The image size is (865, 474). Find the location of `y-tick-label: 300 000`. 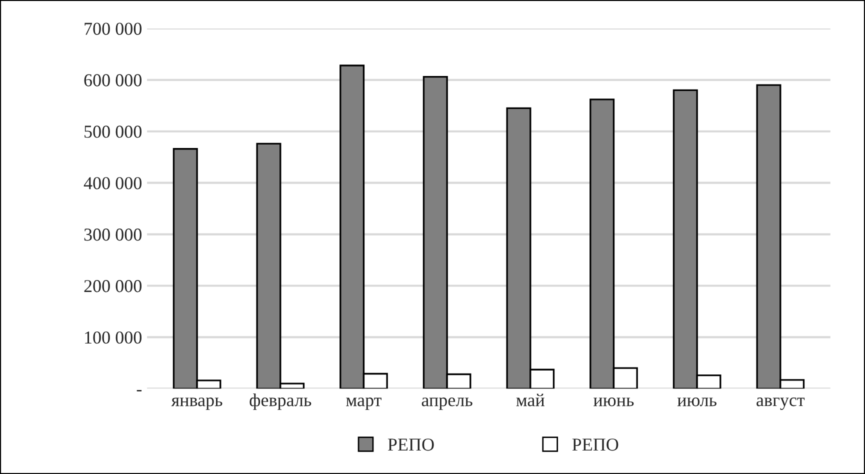

y-tick-label: 300 000 is located at coordinates (113, 234).